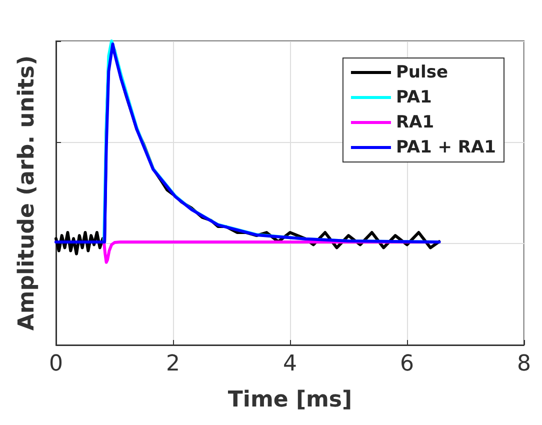 The width and height of the screenshot is (542, 425). Describe the element at coordinates (446, 148) in the screenshot. I see `legend-label: PA1 + RA1` at that location.